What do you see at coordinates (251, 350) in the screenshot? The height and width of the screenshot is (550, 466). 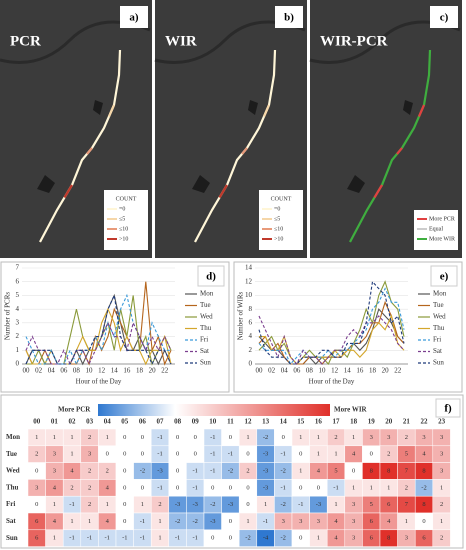 I see `y-tick-label: 2` at bounding box center [251, 350].